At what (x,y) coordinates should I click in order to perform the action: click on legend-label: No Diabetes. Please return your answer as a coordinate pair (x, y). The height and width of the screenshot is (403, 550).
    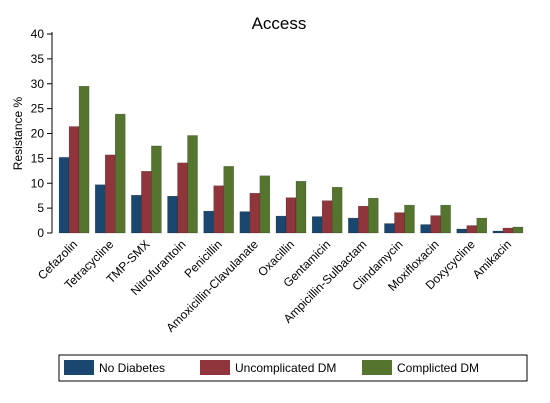
    Looking at the image, I should click on (132, 368).